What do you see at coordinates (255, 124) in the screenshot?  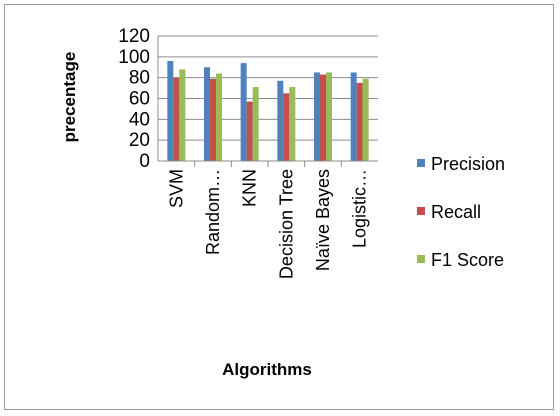 I see `bar-f1-score-knn` at bounding box center [255, 124].